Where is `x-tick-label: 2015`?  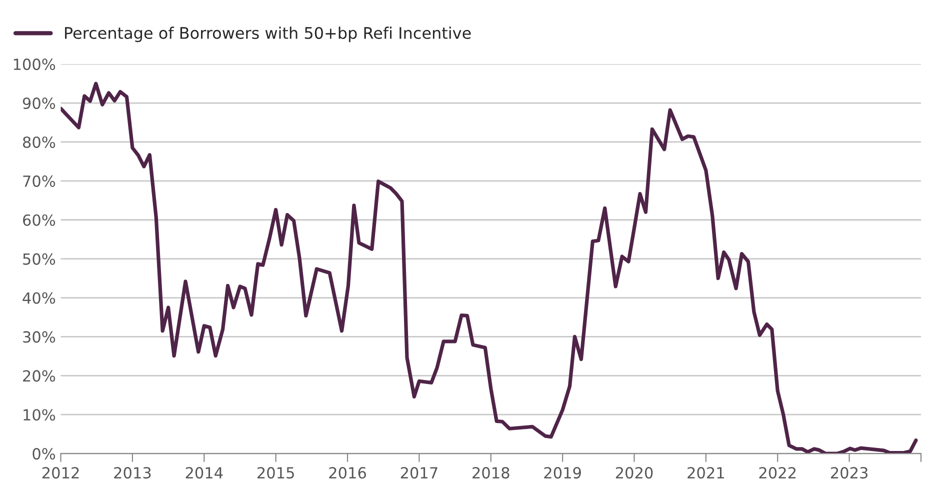 x-tick-label: 2015 is located at coordinates (276, 473).